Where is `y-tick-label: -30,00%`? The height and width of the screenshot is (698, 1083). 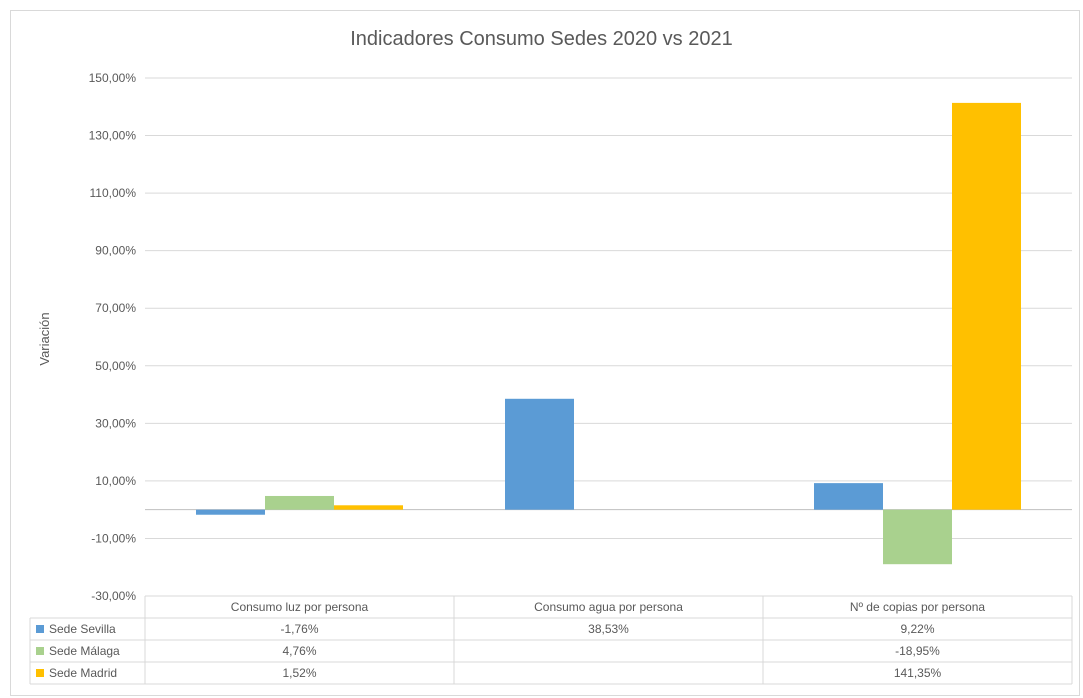
y-tick-label: -30,00% is located at coordinates (113, 596).